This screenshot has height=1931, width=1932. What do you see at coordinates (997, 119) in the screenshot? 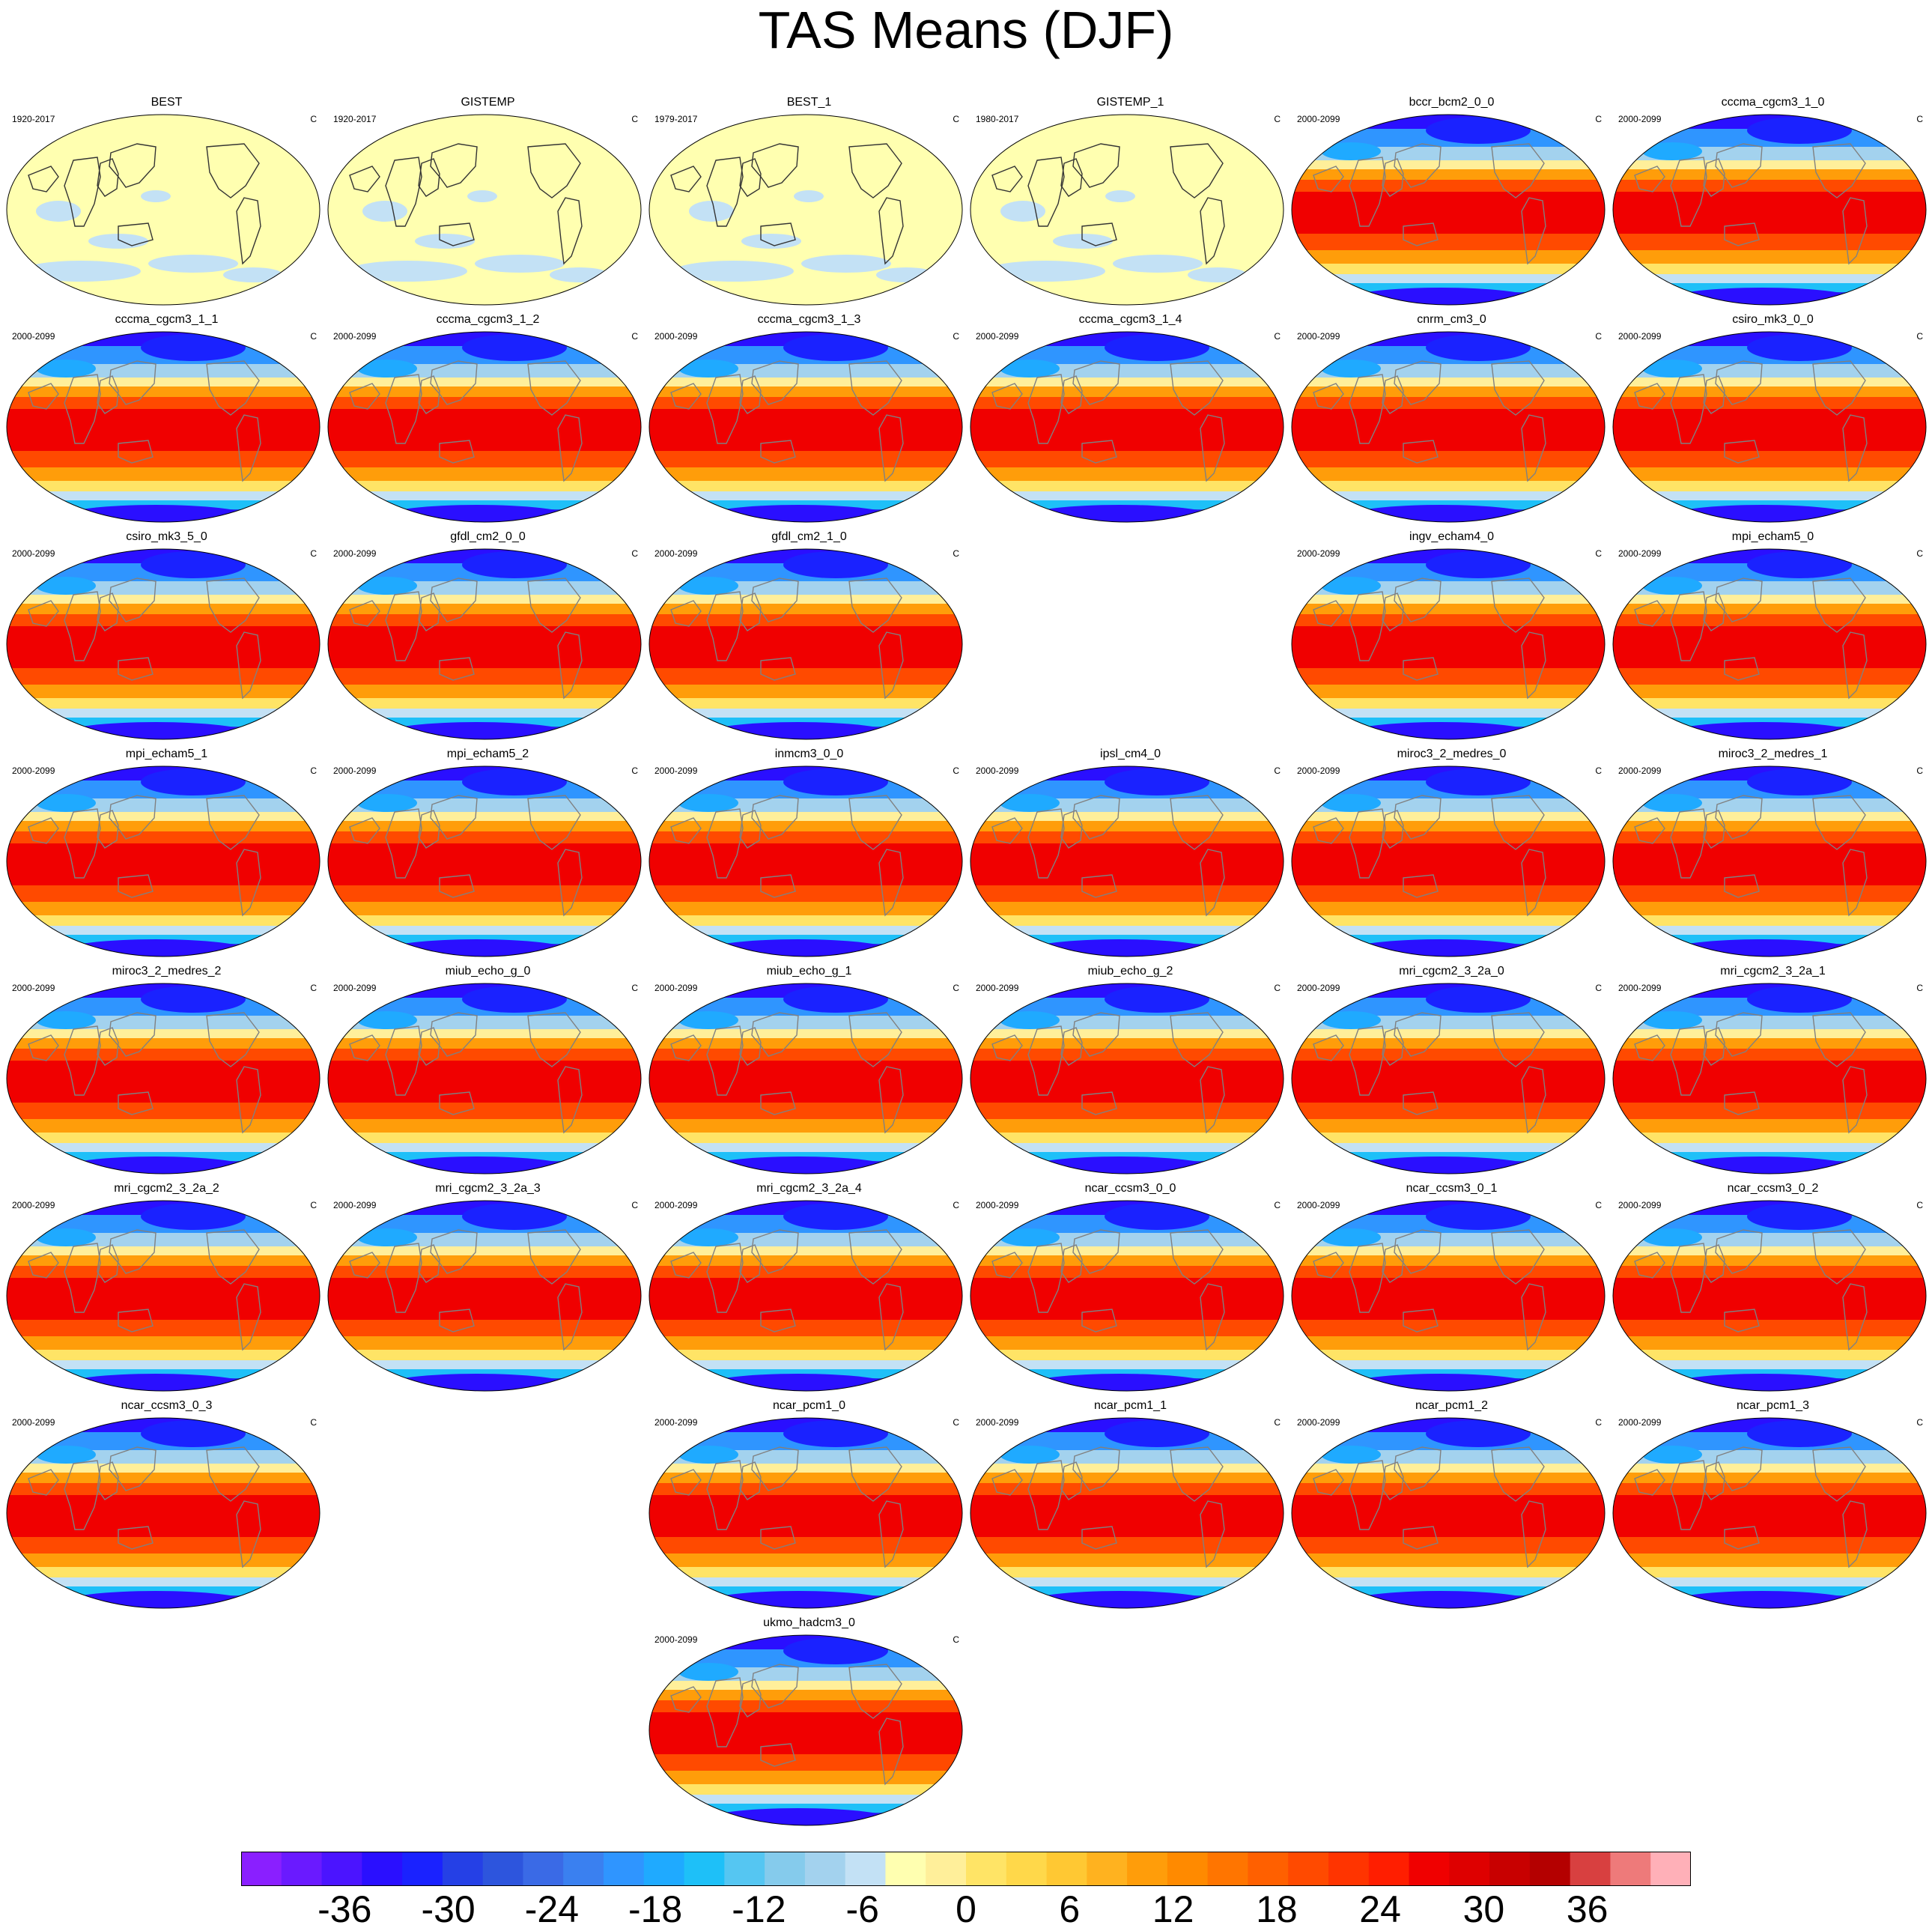
I see `panel-years: 1980-2017` at bounding box center [997, 119].